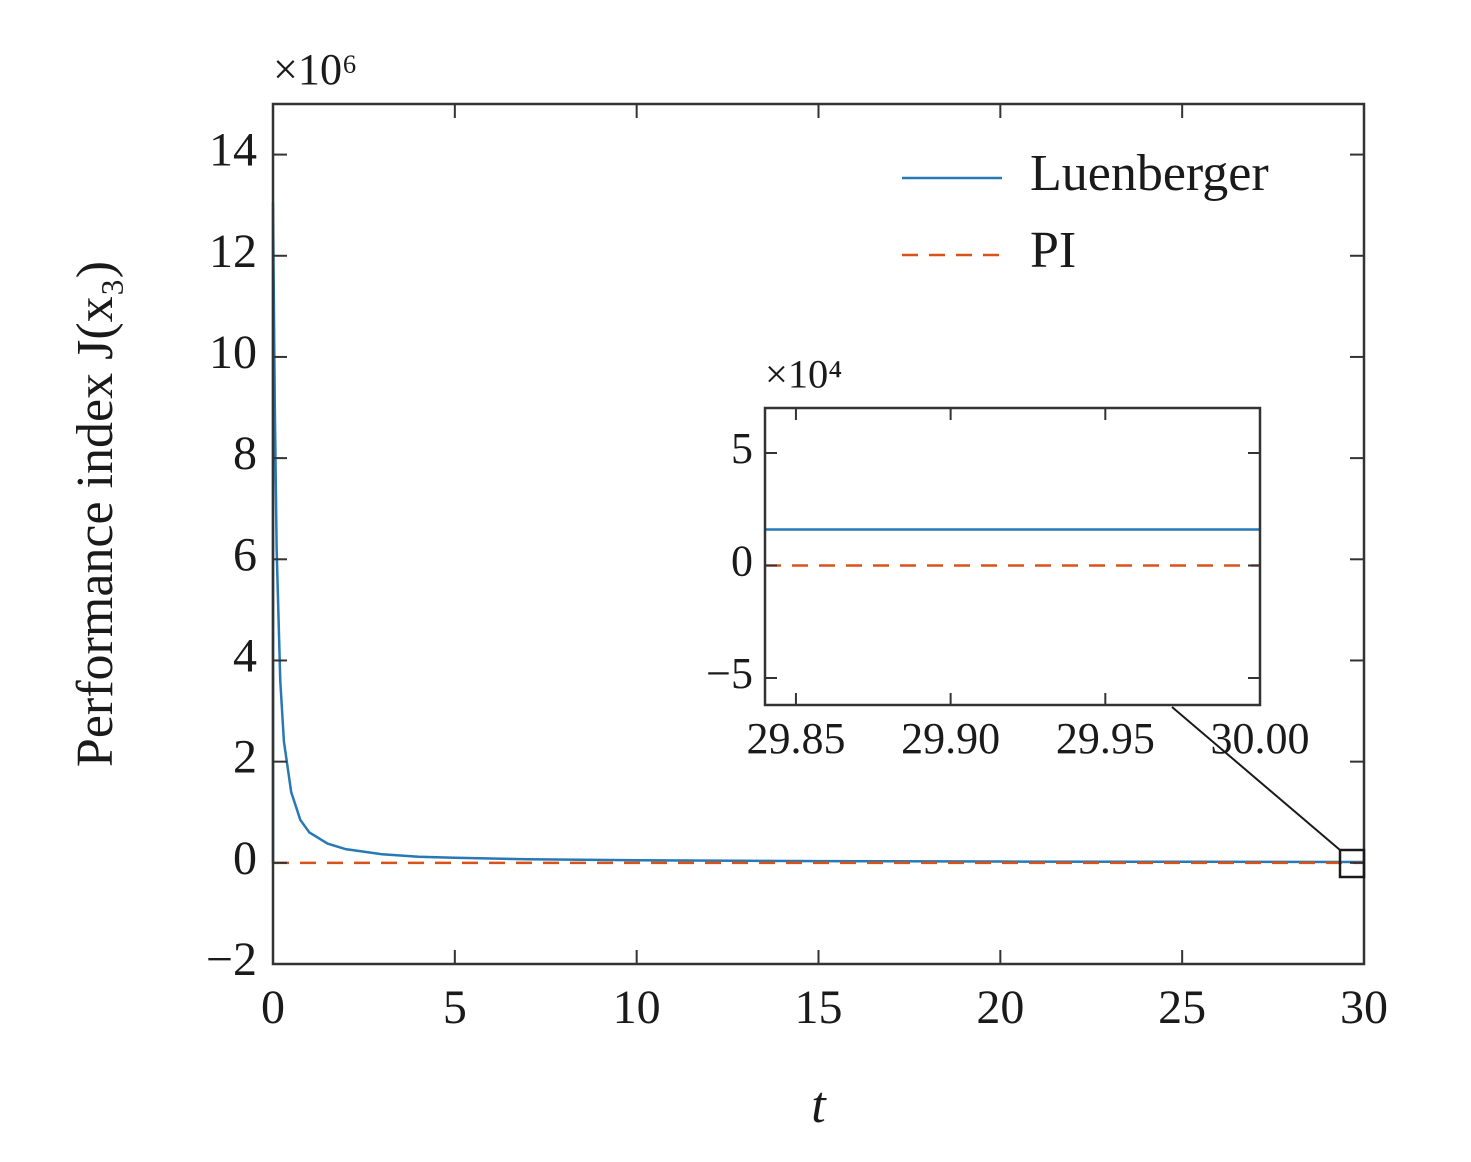 Image resolution: width=1471 pixels, height=1162 pixels. What do you see at coordinates (245, 453) in the screenshot?
I see `y-tick-label: 8` at bounding box center [245, 453].